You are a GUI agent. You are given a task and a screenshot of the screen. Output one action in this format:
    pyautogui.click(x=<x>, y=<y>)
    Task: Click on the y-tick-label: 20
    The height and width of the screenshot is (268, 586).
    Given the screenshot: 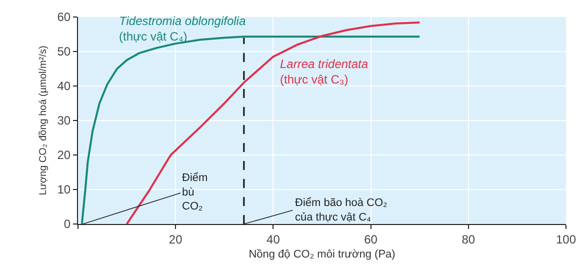 What is the action you would take?
    pyautogui.click(x=64, y=155)
    